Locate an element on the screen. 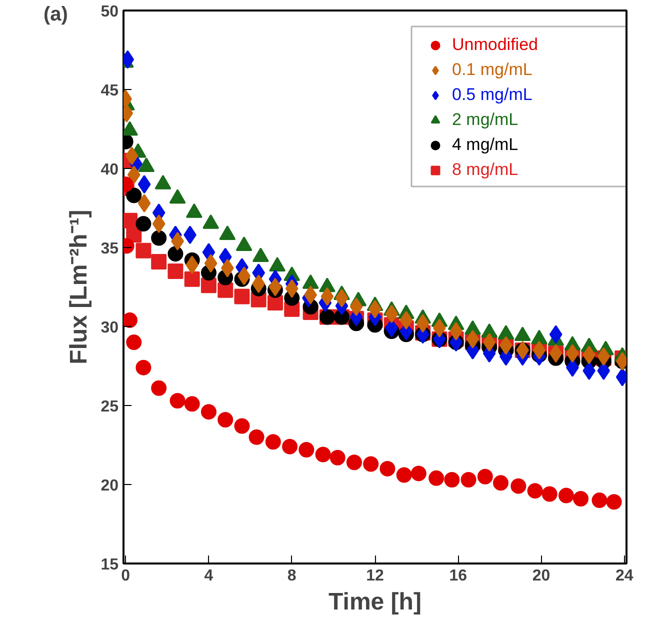 Image resolution: width=652 pixels, height=625 pixels. x-axis-title: Time [h] is located at coordinates (375, 602).